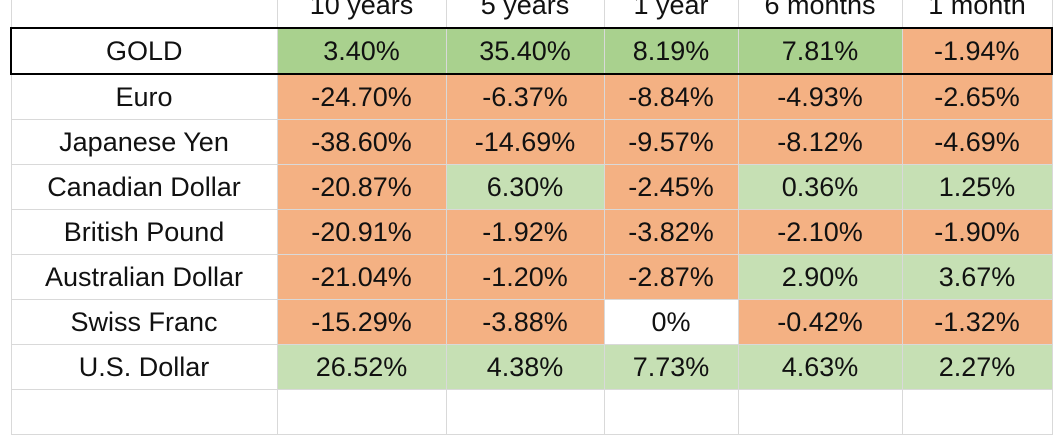 The image size is (1063, 435). I want to click on empty-row, so click(531, 412).